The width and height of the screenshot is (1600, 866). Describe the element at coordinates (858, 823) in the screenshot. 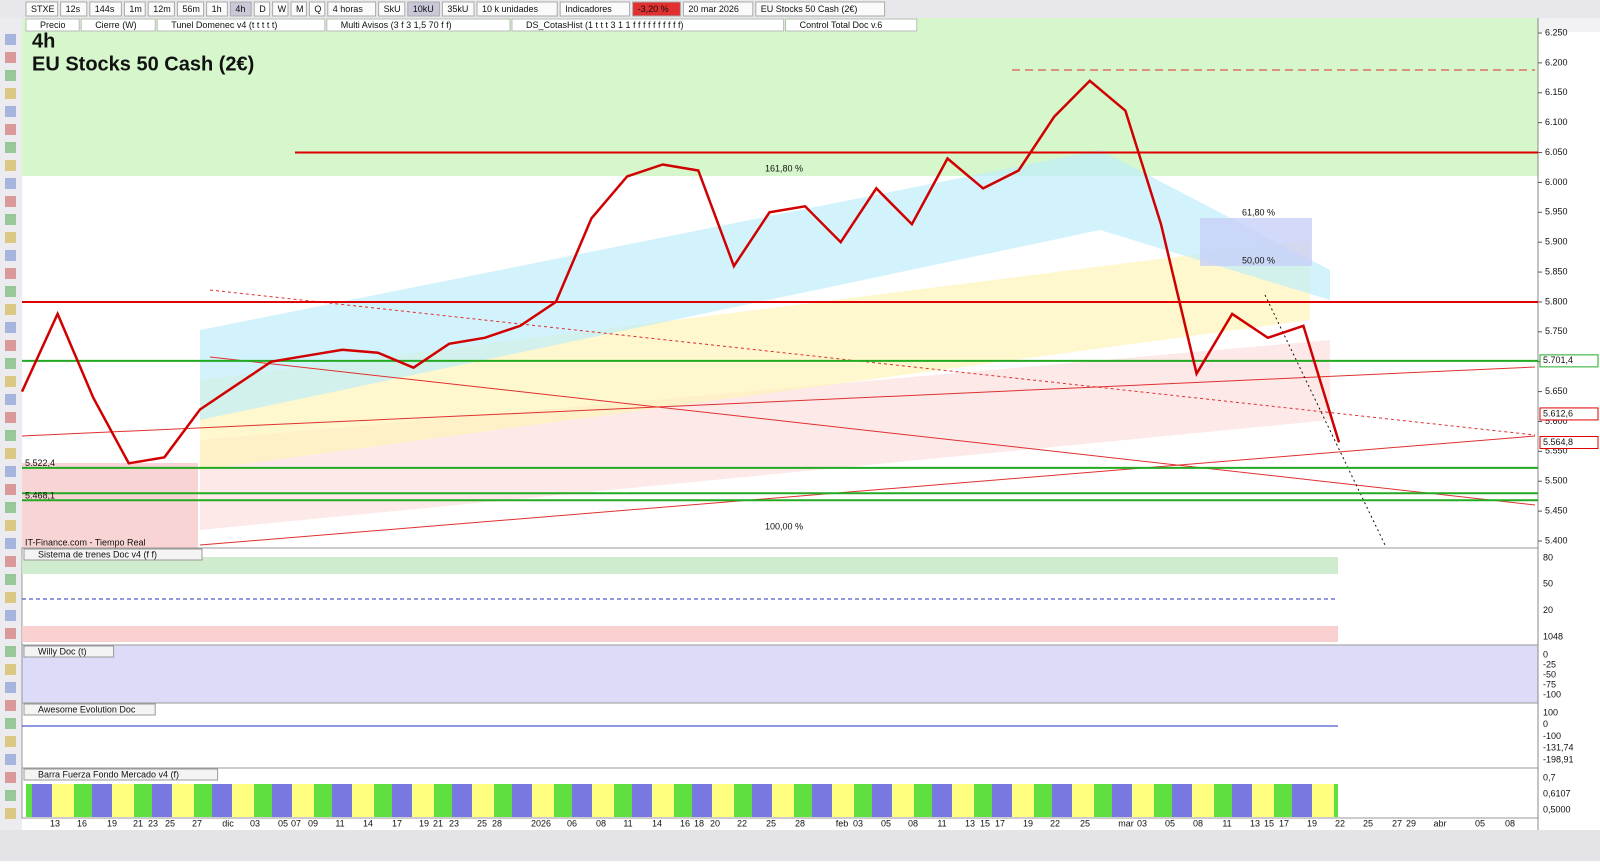

I see `x-tick-label: 03` at that location.